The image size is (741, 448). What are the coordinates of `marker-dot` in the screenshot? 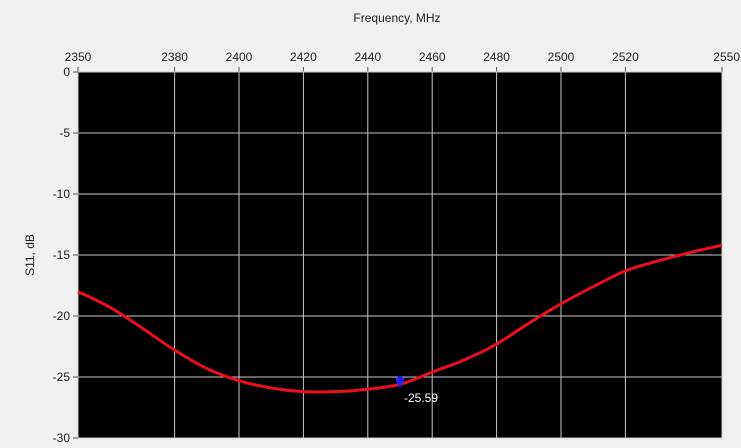 It's located at (400, 380).